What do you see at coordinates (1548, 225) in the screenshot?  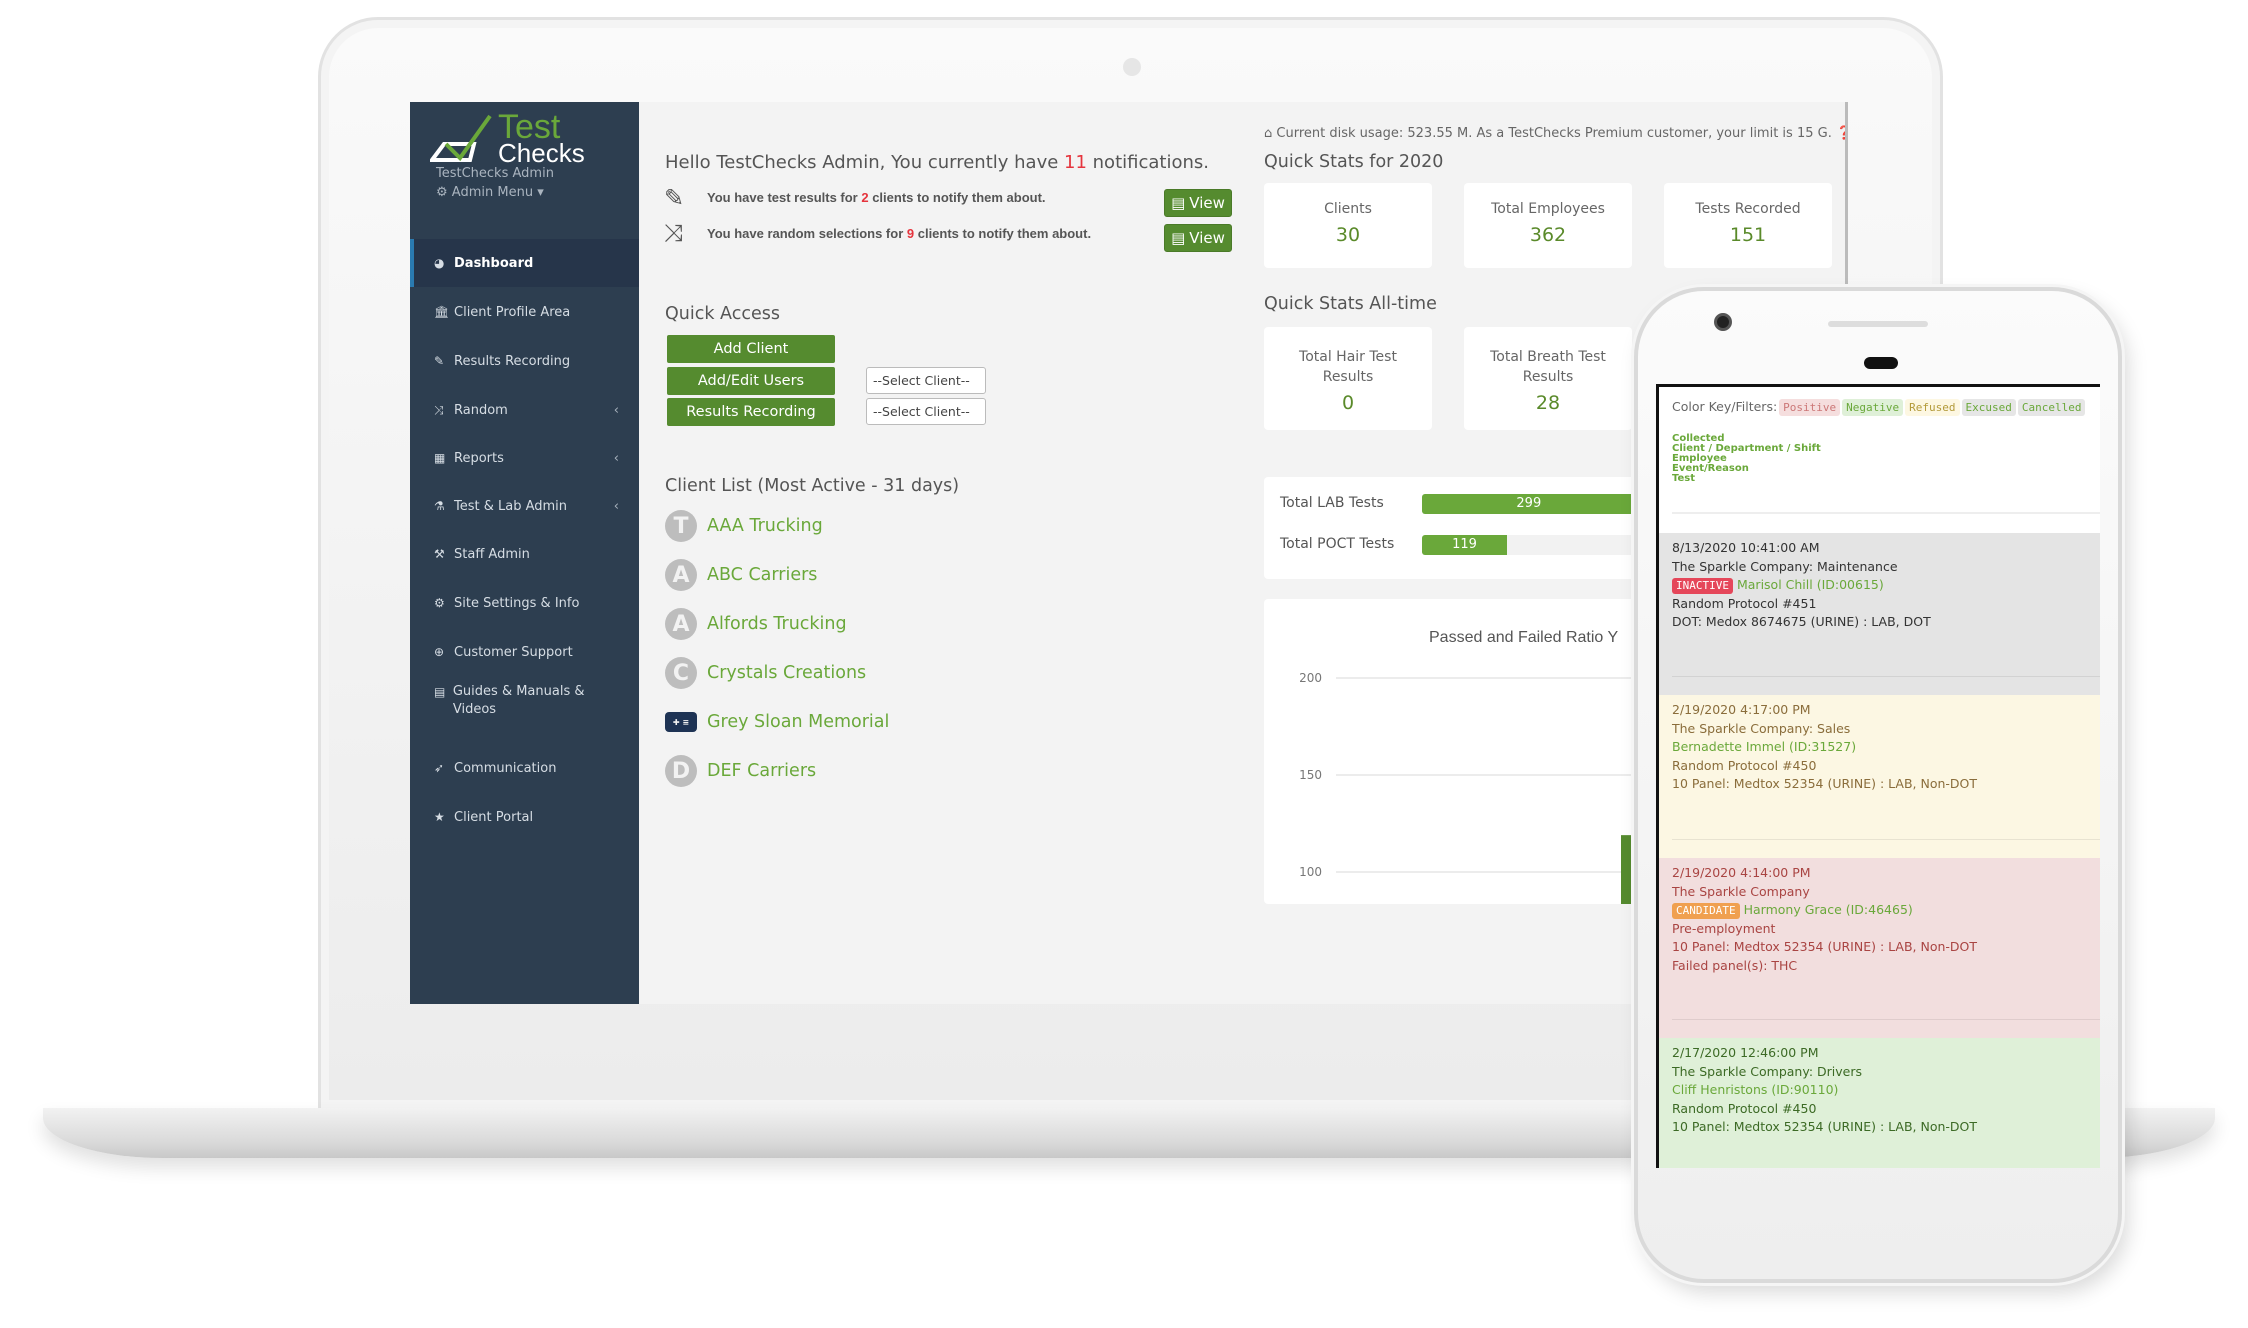 I see `stat-card: Total Employees 362` at bounding box center [1548, 225].